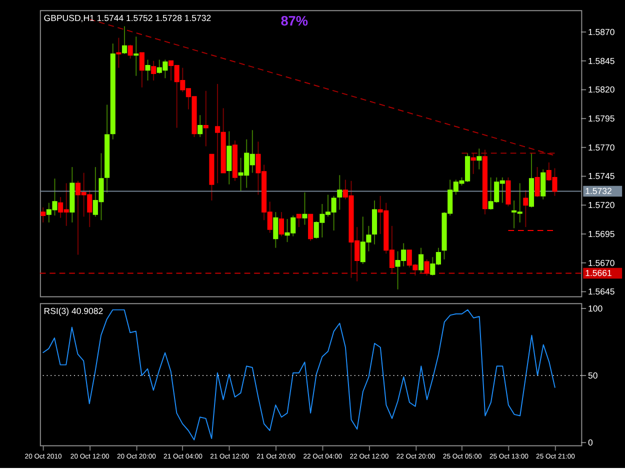  I want to click on y-tick-label: 1.5645, so click(601, 291).